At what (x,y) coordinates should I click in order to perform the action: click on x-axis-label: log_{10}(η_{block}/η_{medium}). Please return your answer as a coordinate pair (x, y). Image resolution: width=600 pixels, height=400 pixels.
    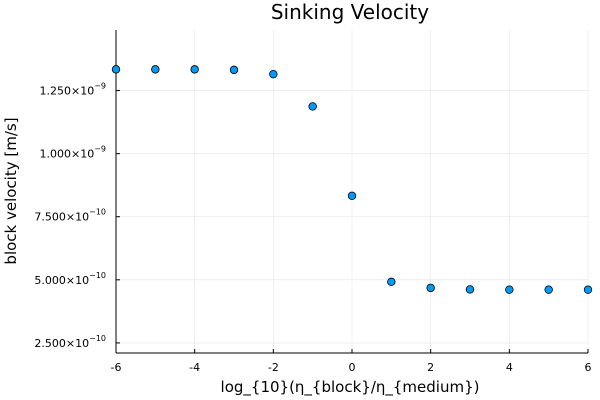
    Looking at the image, I should click on (350, 387).